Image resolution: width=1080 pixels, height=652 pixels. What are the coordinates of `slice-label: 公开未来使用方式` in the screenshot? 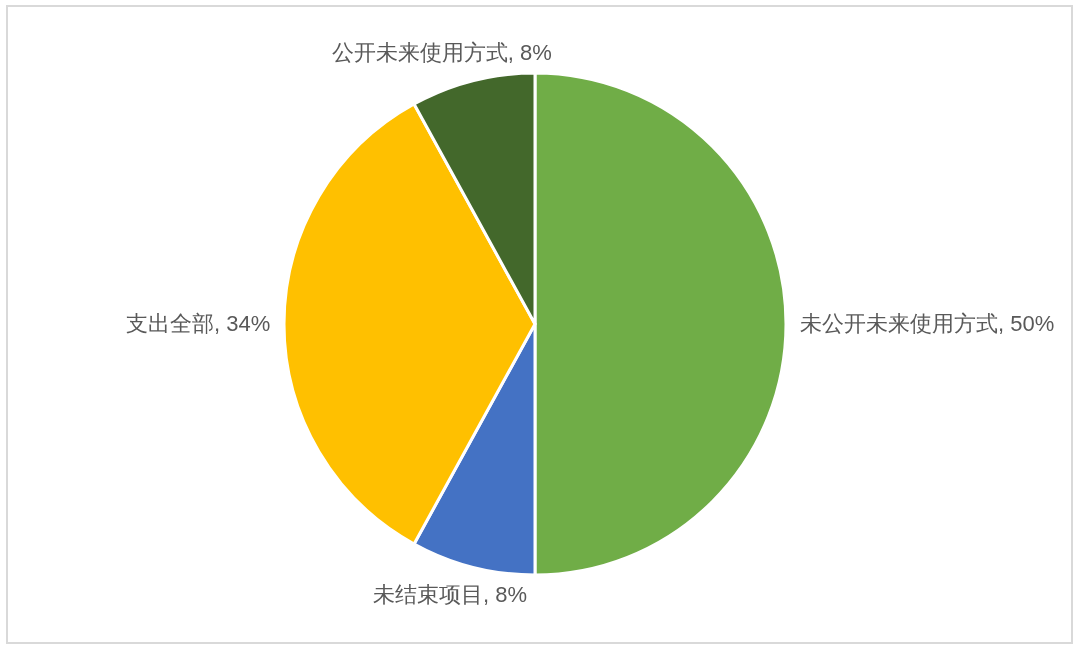 It's located at (419, 52).